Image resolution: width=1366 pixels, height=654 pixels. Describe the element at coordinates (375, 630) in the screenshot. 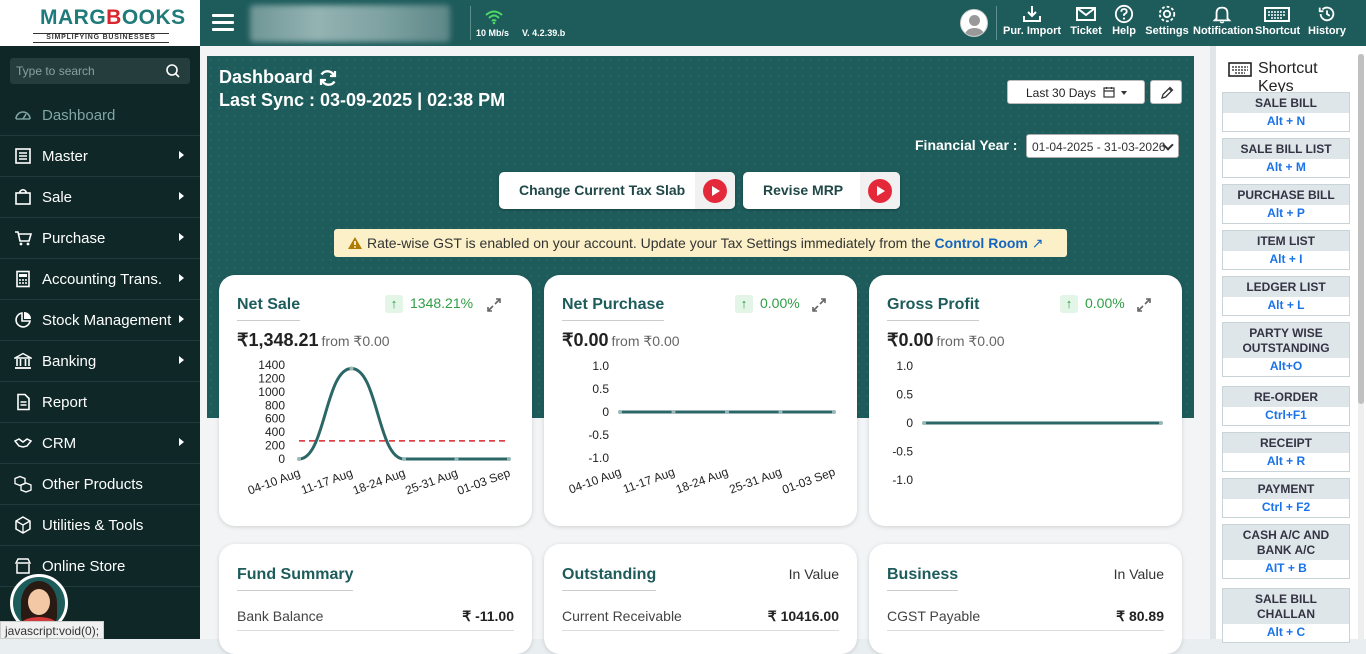

I see `divider` at that location.